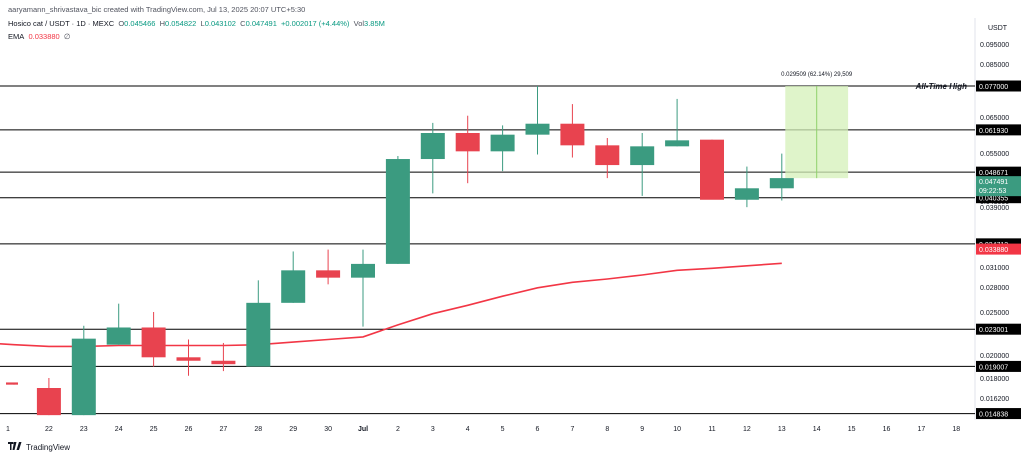  Describe the element at coordinates (747, 429) in the screenshot. I see `time-tick-label: 12` at that location.